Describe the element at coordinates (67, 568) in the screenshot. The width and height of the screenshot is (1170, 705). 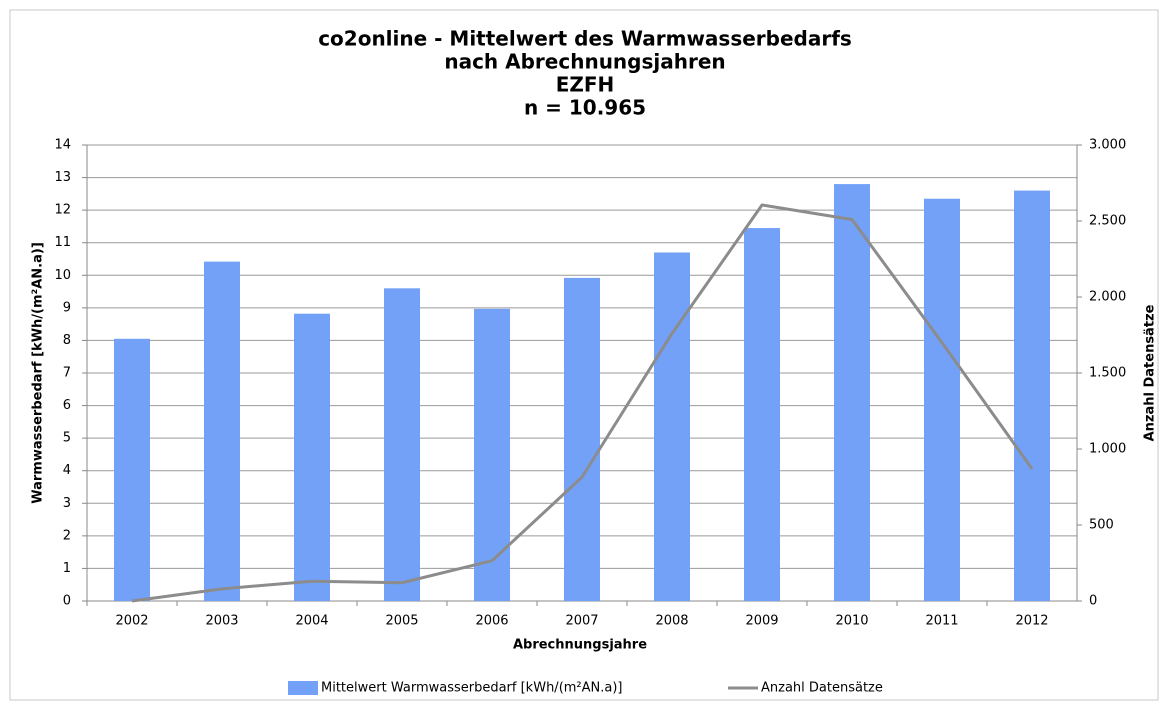
I see `y-tick-label: 1` at that location.